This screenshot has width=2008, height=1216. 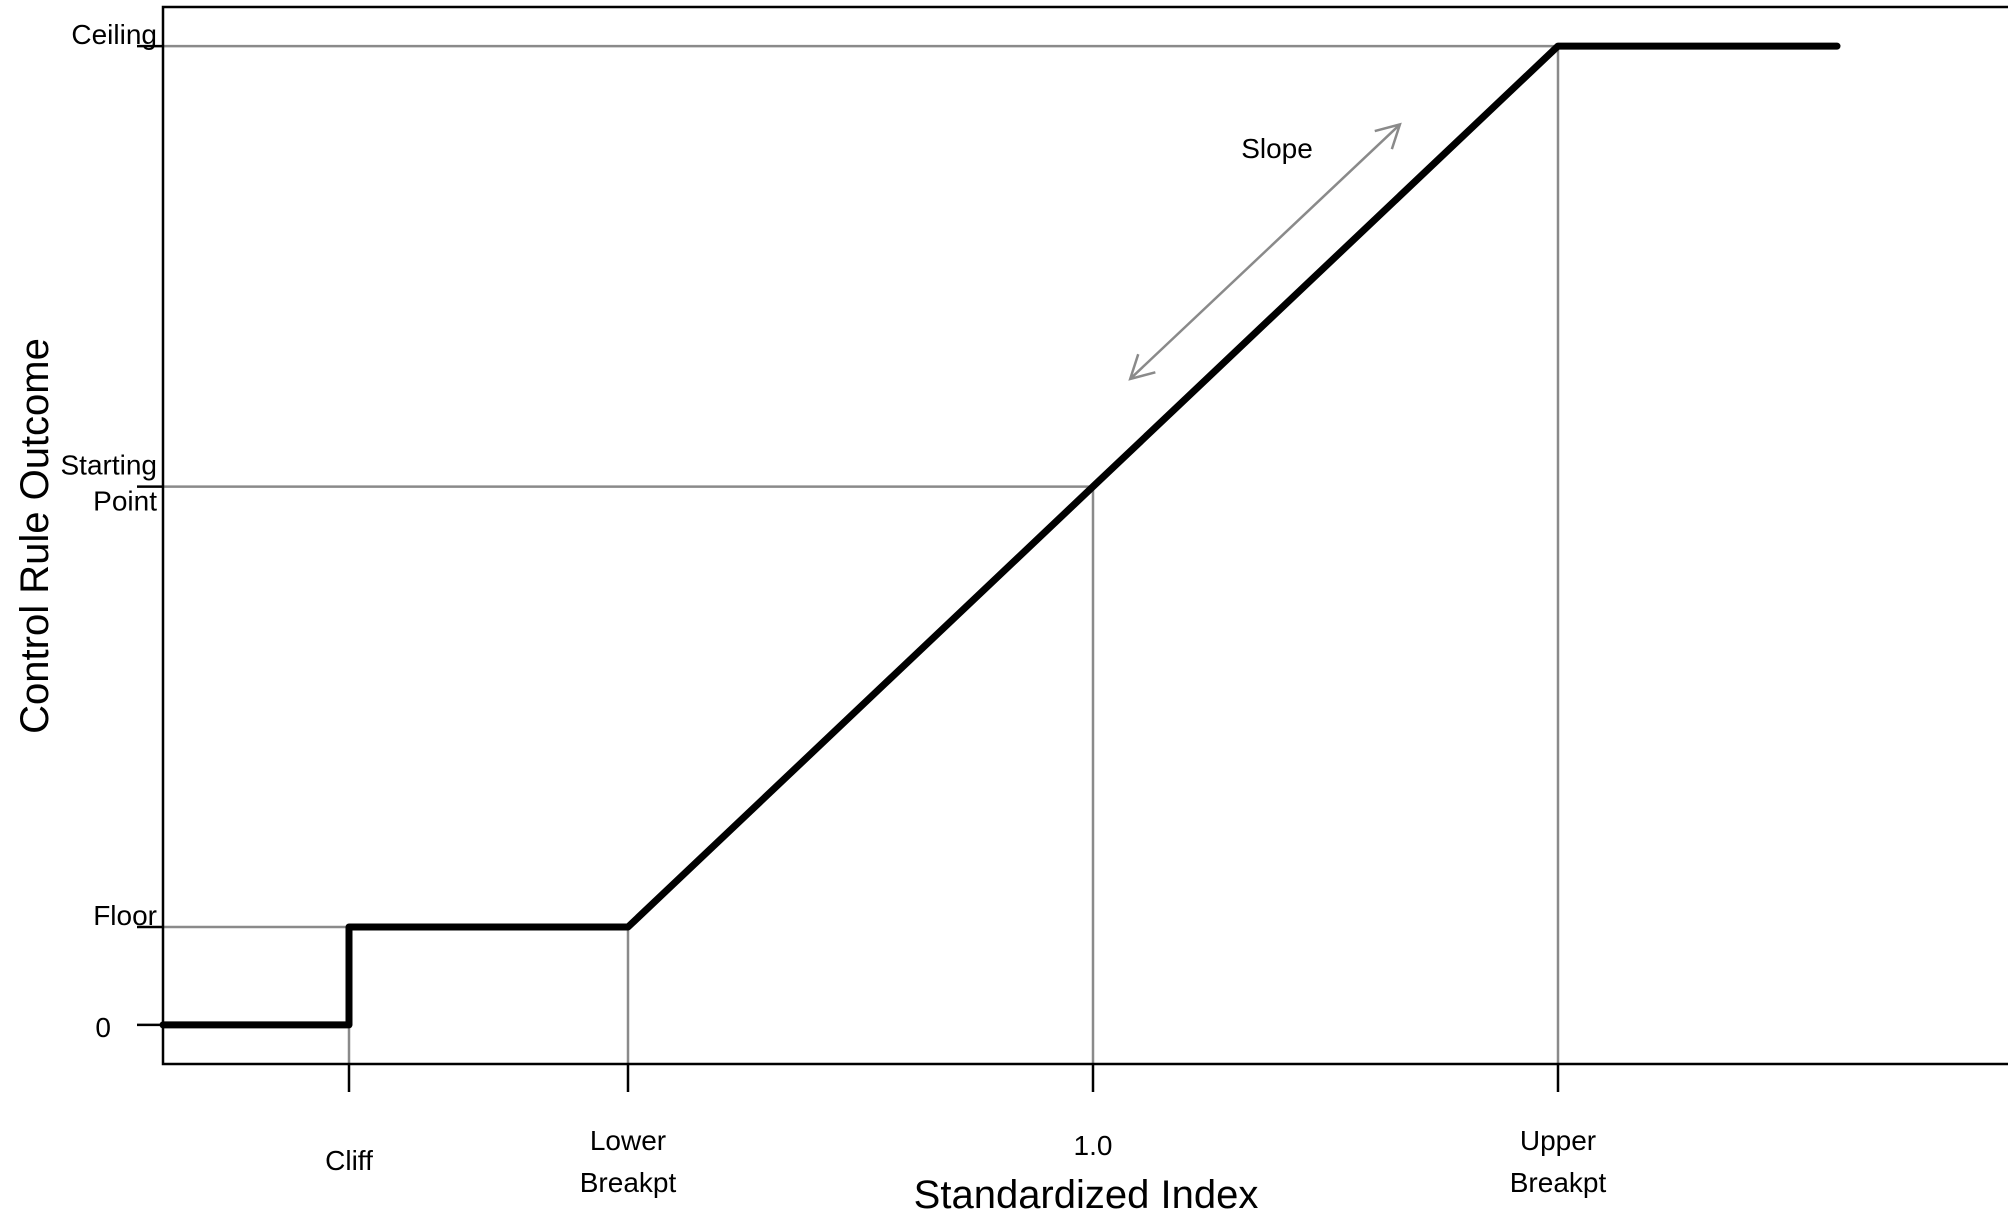 What do you see at coordinates (1388, 136) in the screenshot?
I see `slope-arrow-head-upper` at bounding box center [1388, 136].